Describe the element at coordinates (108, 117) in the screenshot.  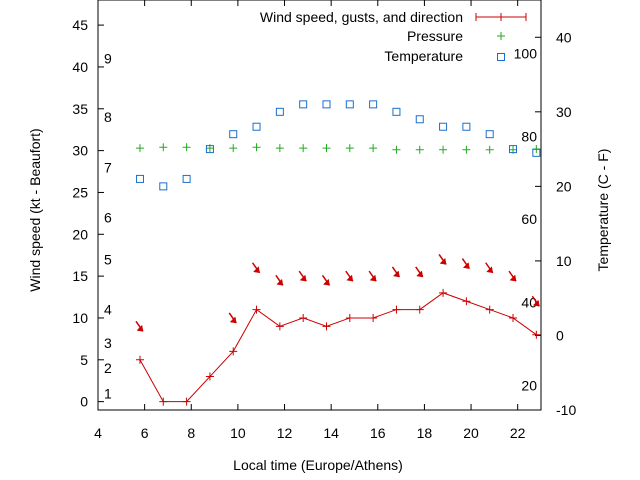
I see `beaufort-label: 8` at that location.